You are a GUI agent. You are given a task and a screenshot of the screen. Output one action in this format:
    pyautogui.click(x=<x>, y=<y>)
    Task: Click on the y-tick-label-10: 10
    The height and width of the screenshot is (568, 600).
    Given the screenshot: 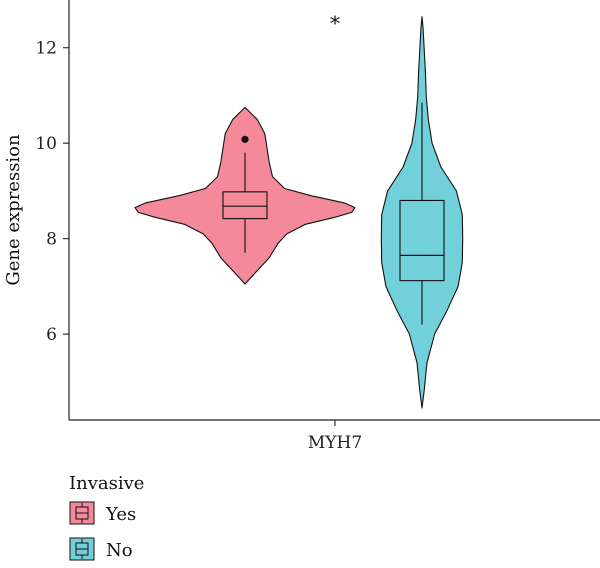 What is the action you would take?
    pyautogui.click(x=46, y=144)
    